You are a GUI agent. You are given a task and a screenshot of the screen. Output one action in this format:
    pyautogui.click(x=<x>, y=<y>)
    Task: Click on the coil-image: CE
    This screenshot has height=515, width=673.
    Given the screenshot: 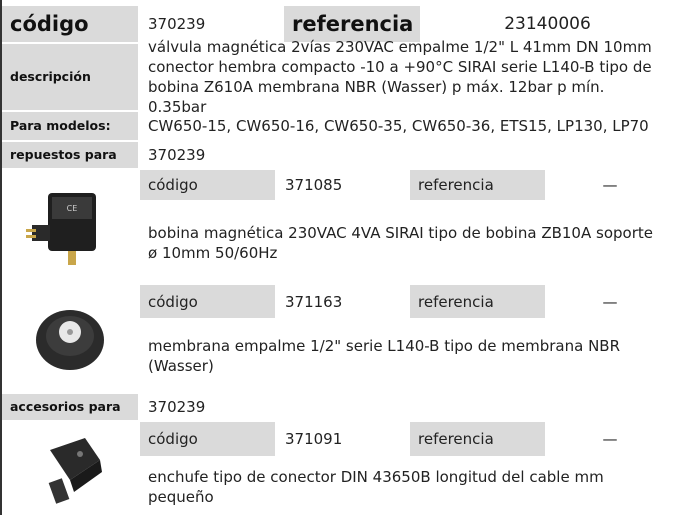 What is the action you would take?
    pyautogui.click(x=61, y=229)
    